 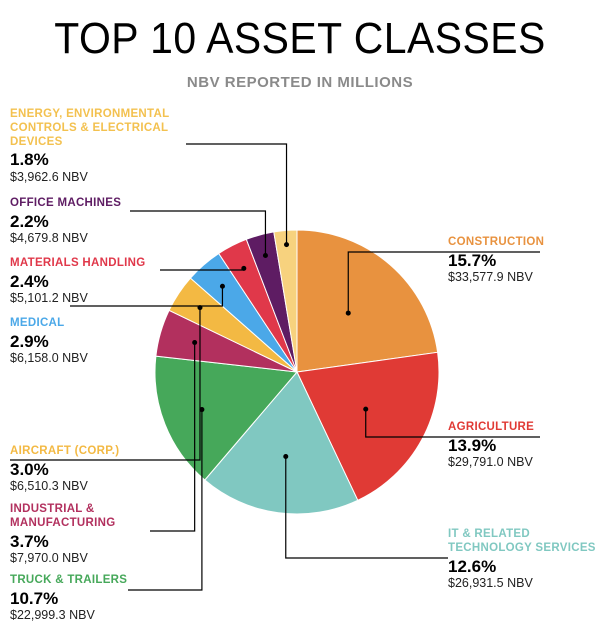 I want to click on label-percent: 3.7%, so click(x=29, y=541).